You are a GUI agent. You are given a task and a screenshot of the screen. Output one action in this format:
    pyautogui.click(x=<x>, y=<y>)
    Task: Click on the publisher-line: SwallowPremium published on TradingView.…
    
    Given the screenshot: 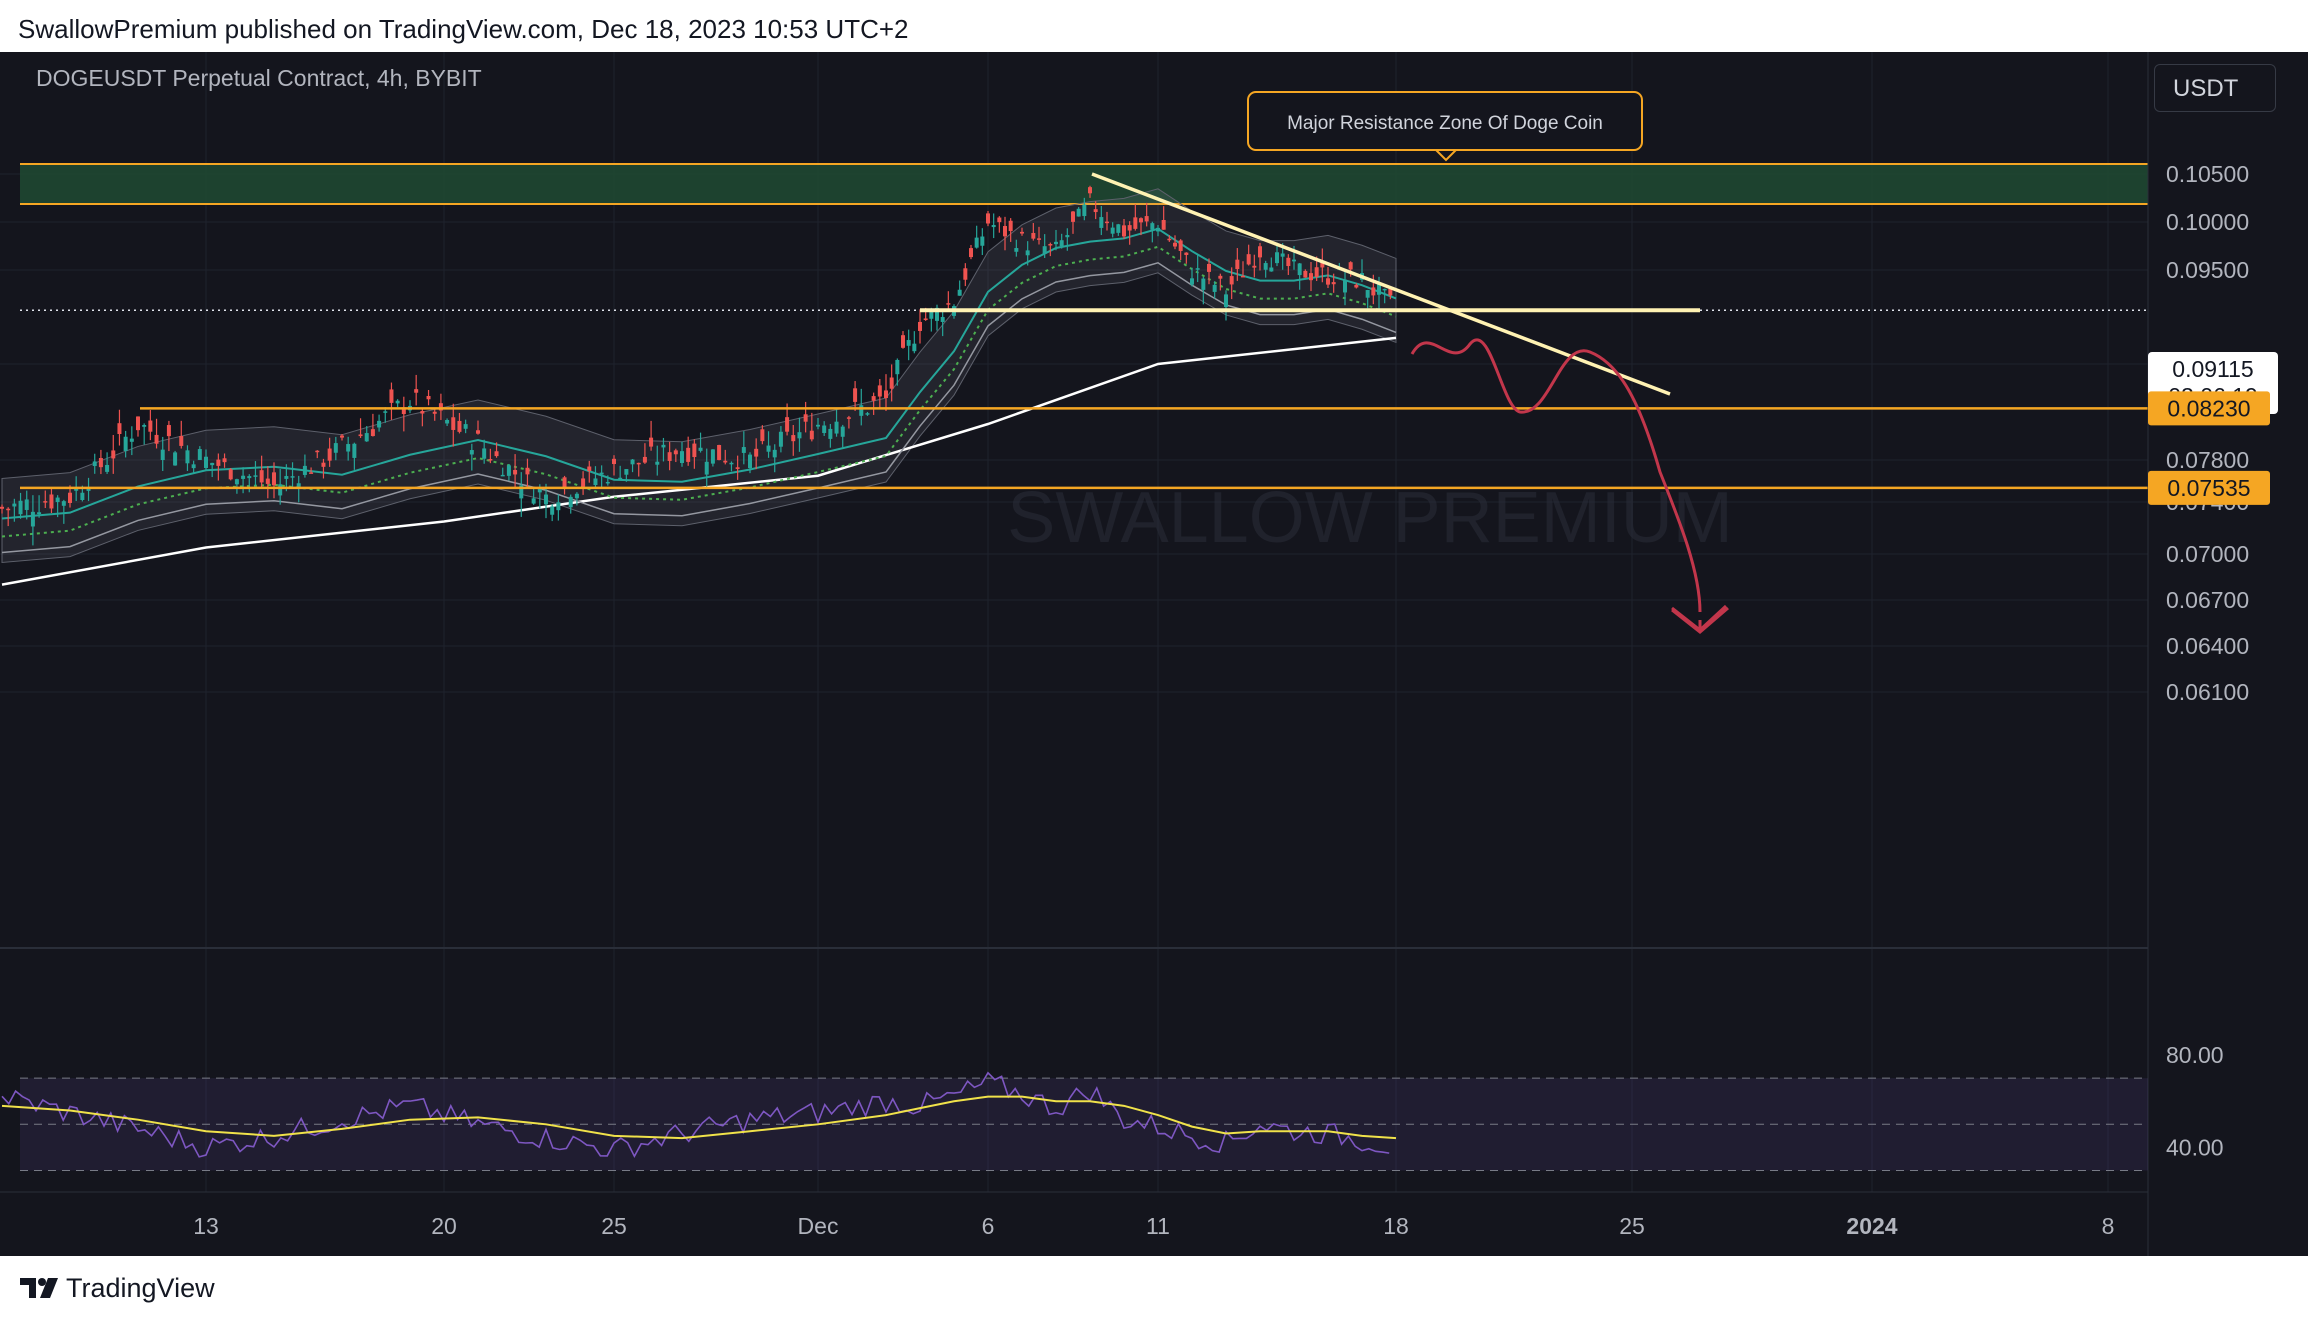 What is the action you would take?
    pyautogui.click(x=463, y=29)
    